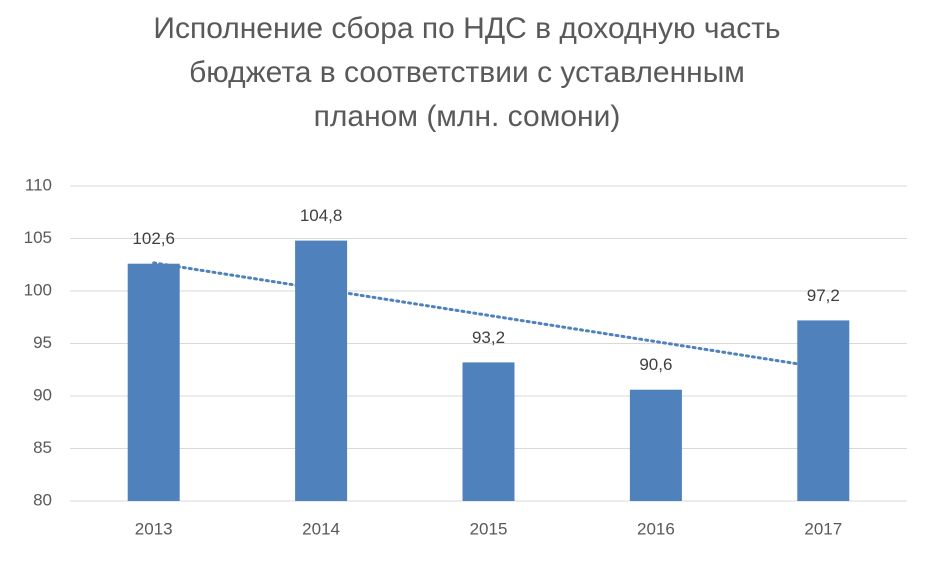 The image size is (935, 561). What do you see at coordinates (656, 528) in the screenshot?
I see `x-tick-label: 2016` at bounding box center [656, 528].